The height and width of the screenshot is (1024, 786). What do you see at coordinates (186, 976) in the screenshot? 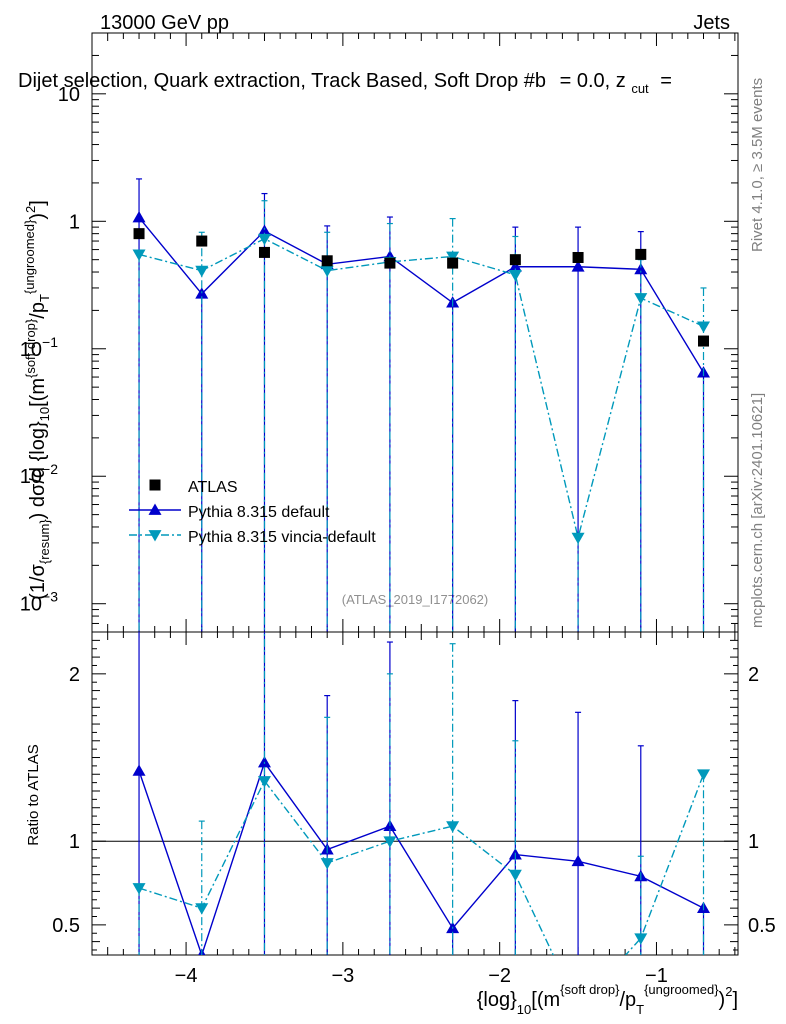
I see `x-tick-label: −4` at bounding box center [186, 976].